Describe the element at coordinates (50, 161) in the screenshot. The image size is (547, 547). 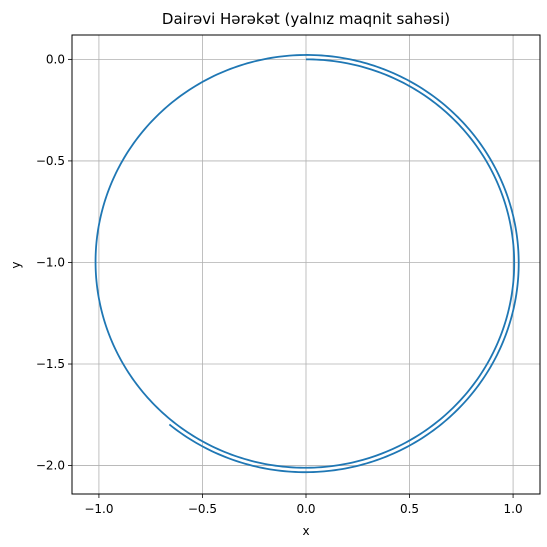
I see `y-tick-label: −0.5` at that location.